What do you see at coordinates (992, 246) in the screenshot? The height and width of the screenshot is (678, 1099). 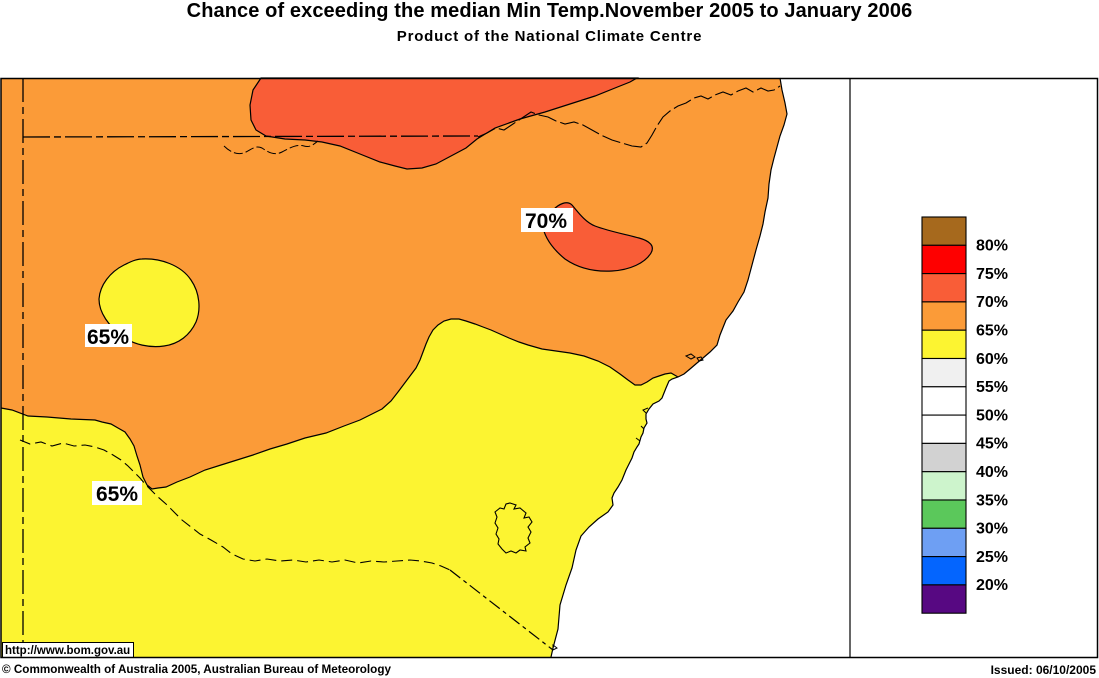 I see `svg-text: 80%` at bounding box center [992, 246].